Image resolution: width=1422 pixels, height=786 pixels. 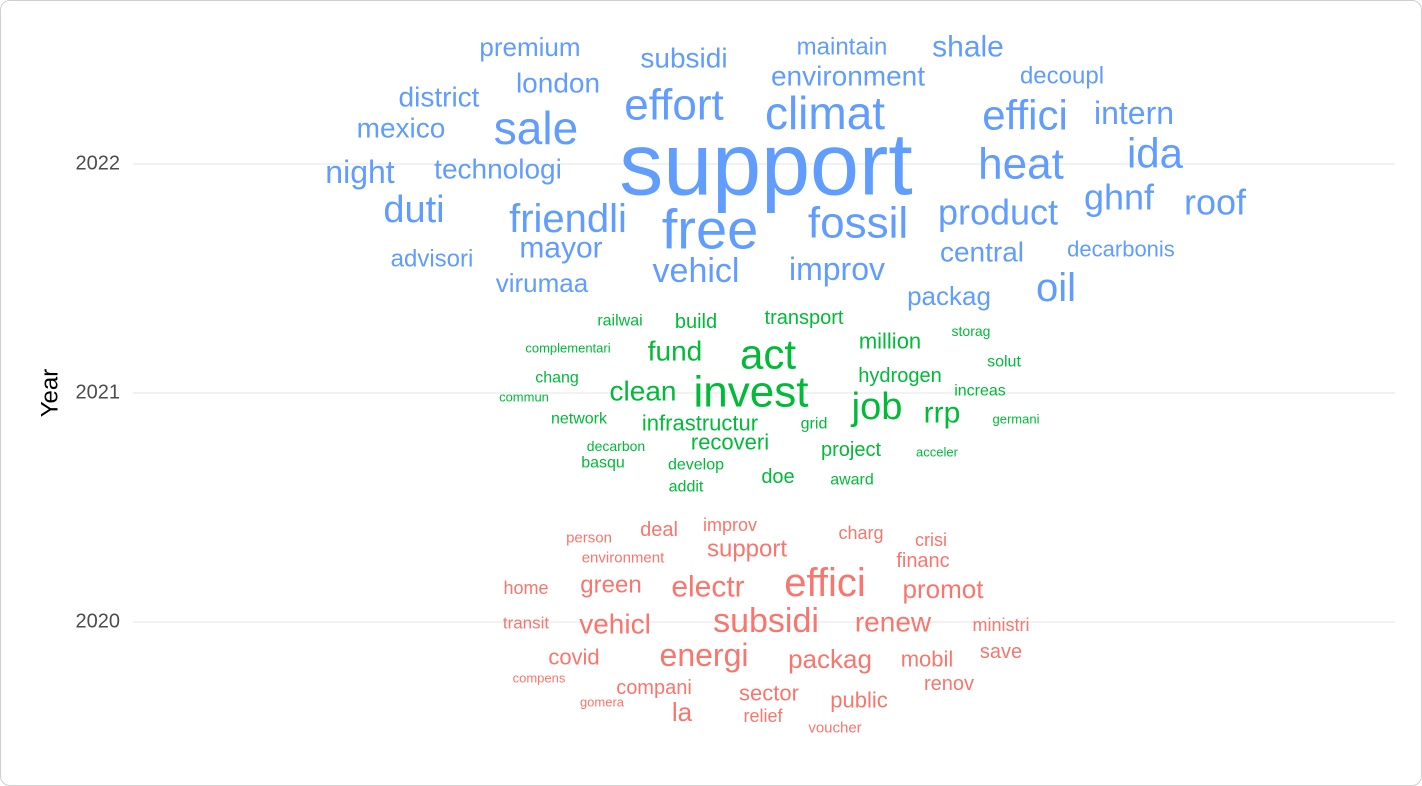 What do you see at coordinates (944, 589) in the screenshot?
I see `word-2020-promot: promot` at bounding box center [944, 589].